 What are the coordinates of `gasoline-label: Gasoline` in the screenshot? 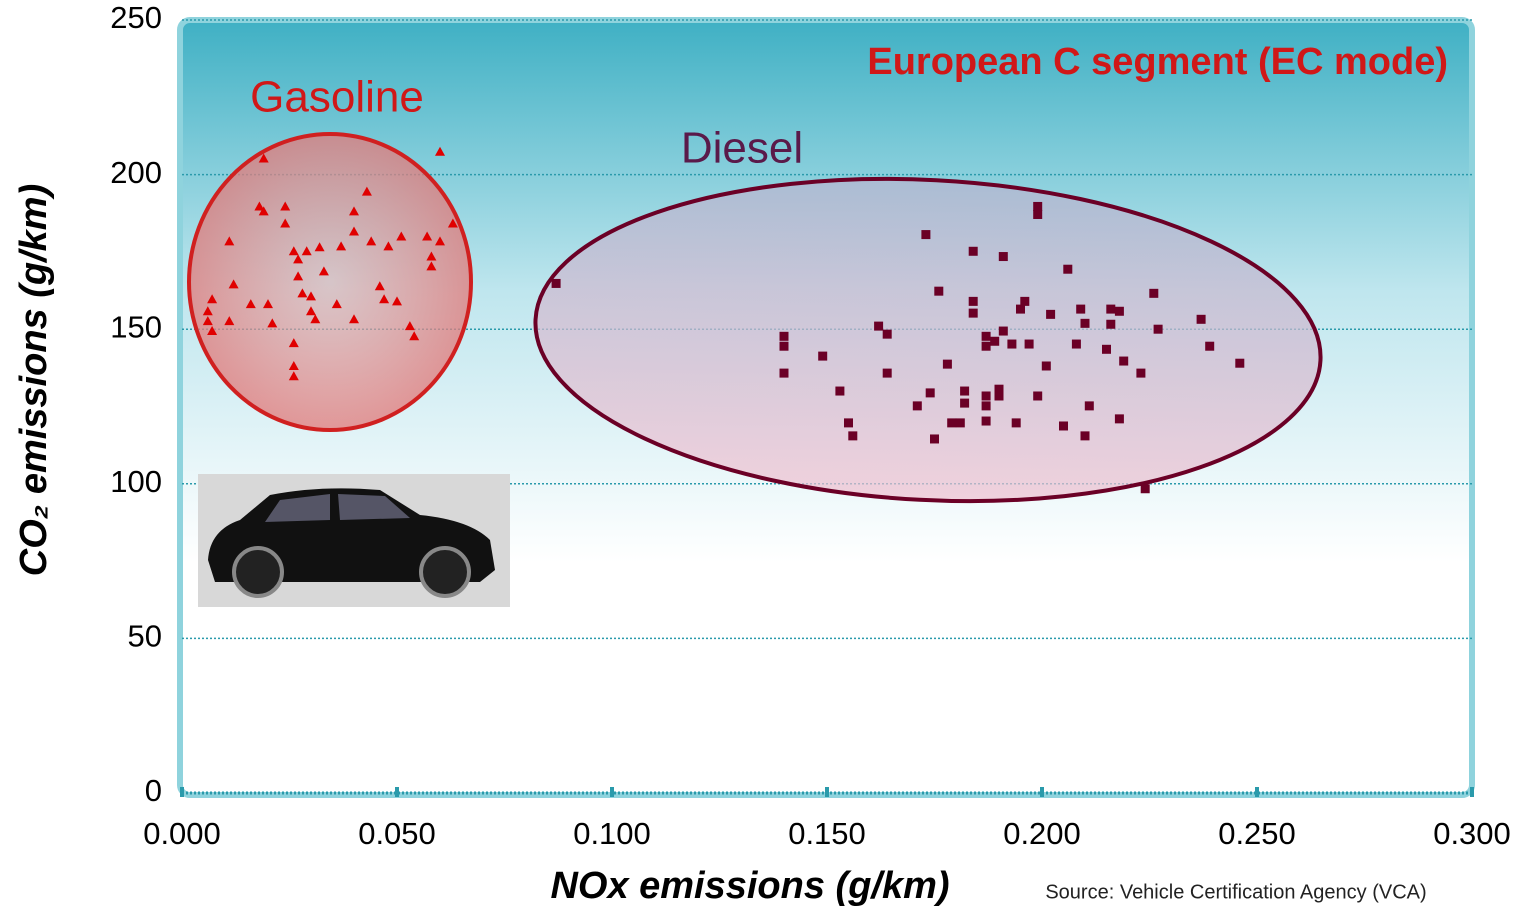 It's located at (337, 97).